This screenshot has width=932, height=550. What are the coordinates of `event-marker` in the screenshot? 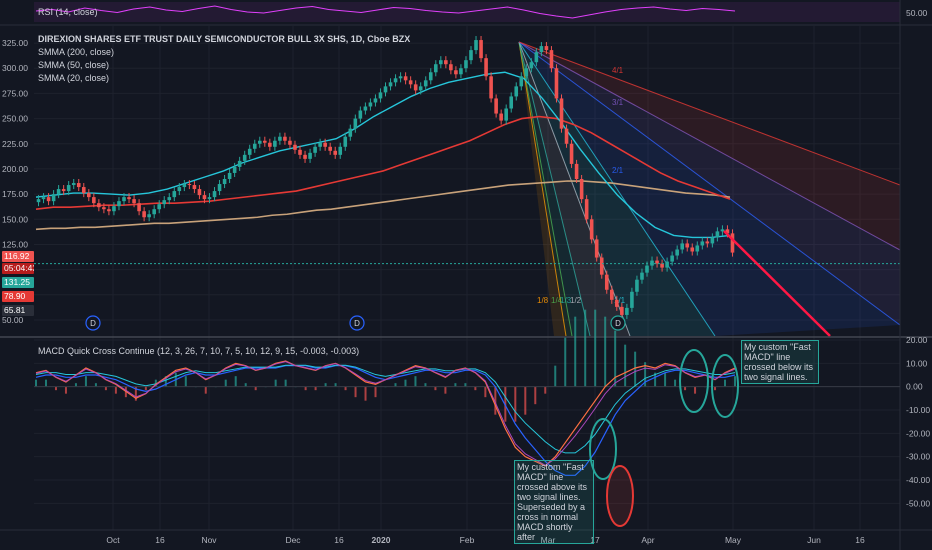 It's located at (93, 323).